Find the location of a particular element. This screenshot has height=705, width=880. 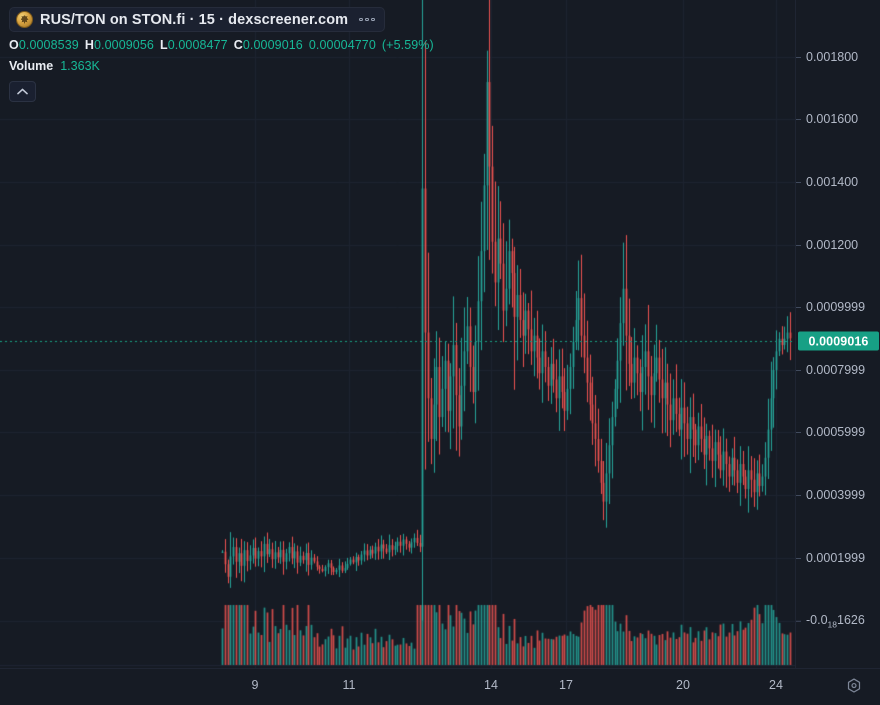

time-tick: 24 is located at coordinates (776, 685).